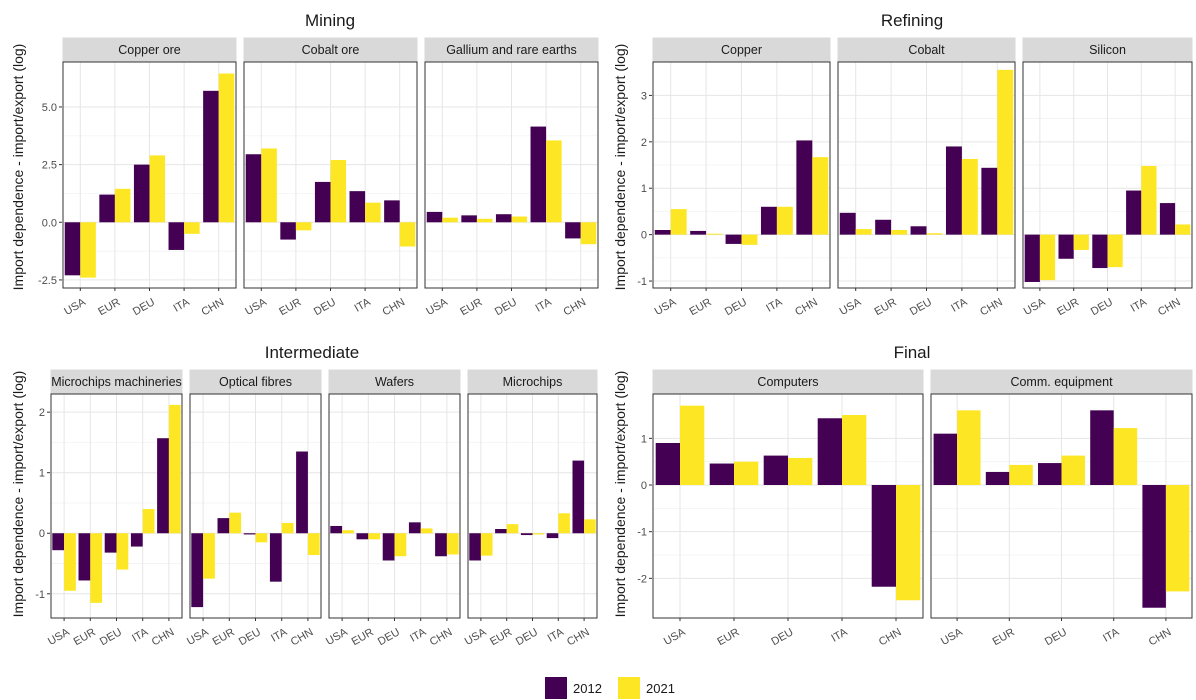  I want to click on facet-panel: Computers USA EUR DEU ITA CHN, so click(788, 509).